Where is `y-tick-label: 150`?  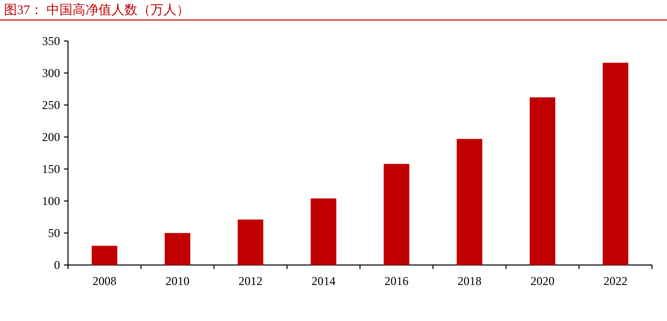
y-tick-label: 150 is located at coordinates (51, 169).